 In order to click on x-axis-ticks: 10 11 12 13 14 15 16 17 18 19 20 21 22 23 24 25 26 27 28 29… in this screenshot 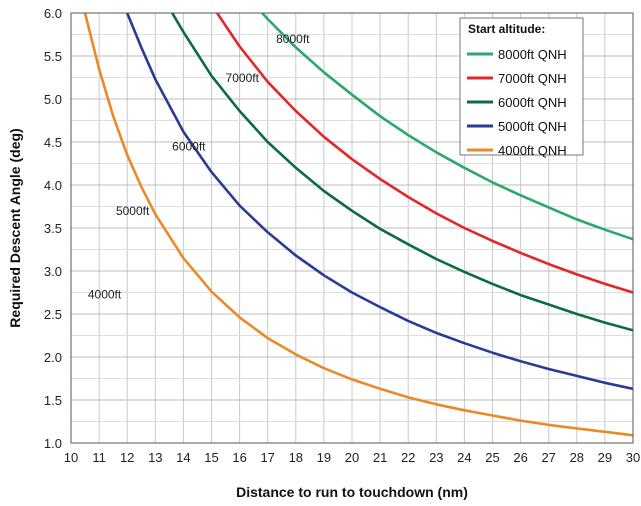, I will do `click(352, 457)`.